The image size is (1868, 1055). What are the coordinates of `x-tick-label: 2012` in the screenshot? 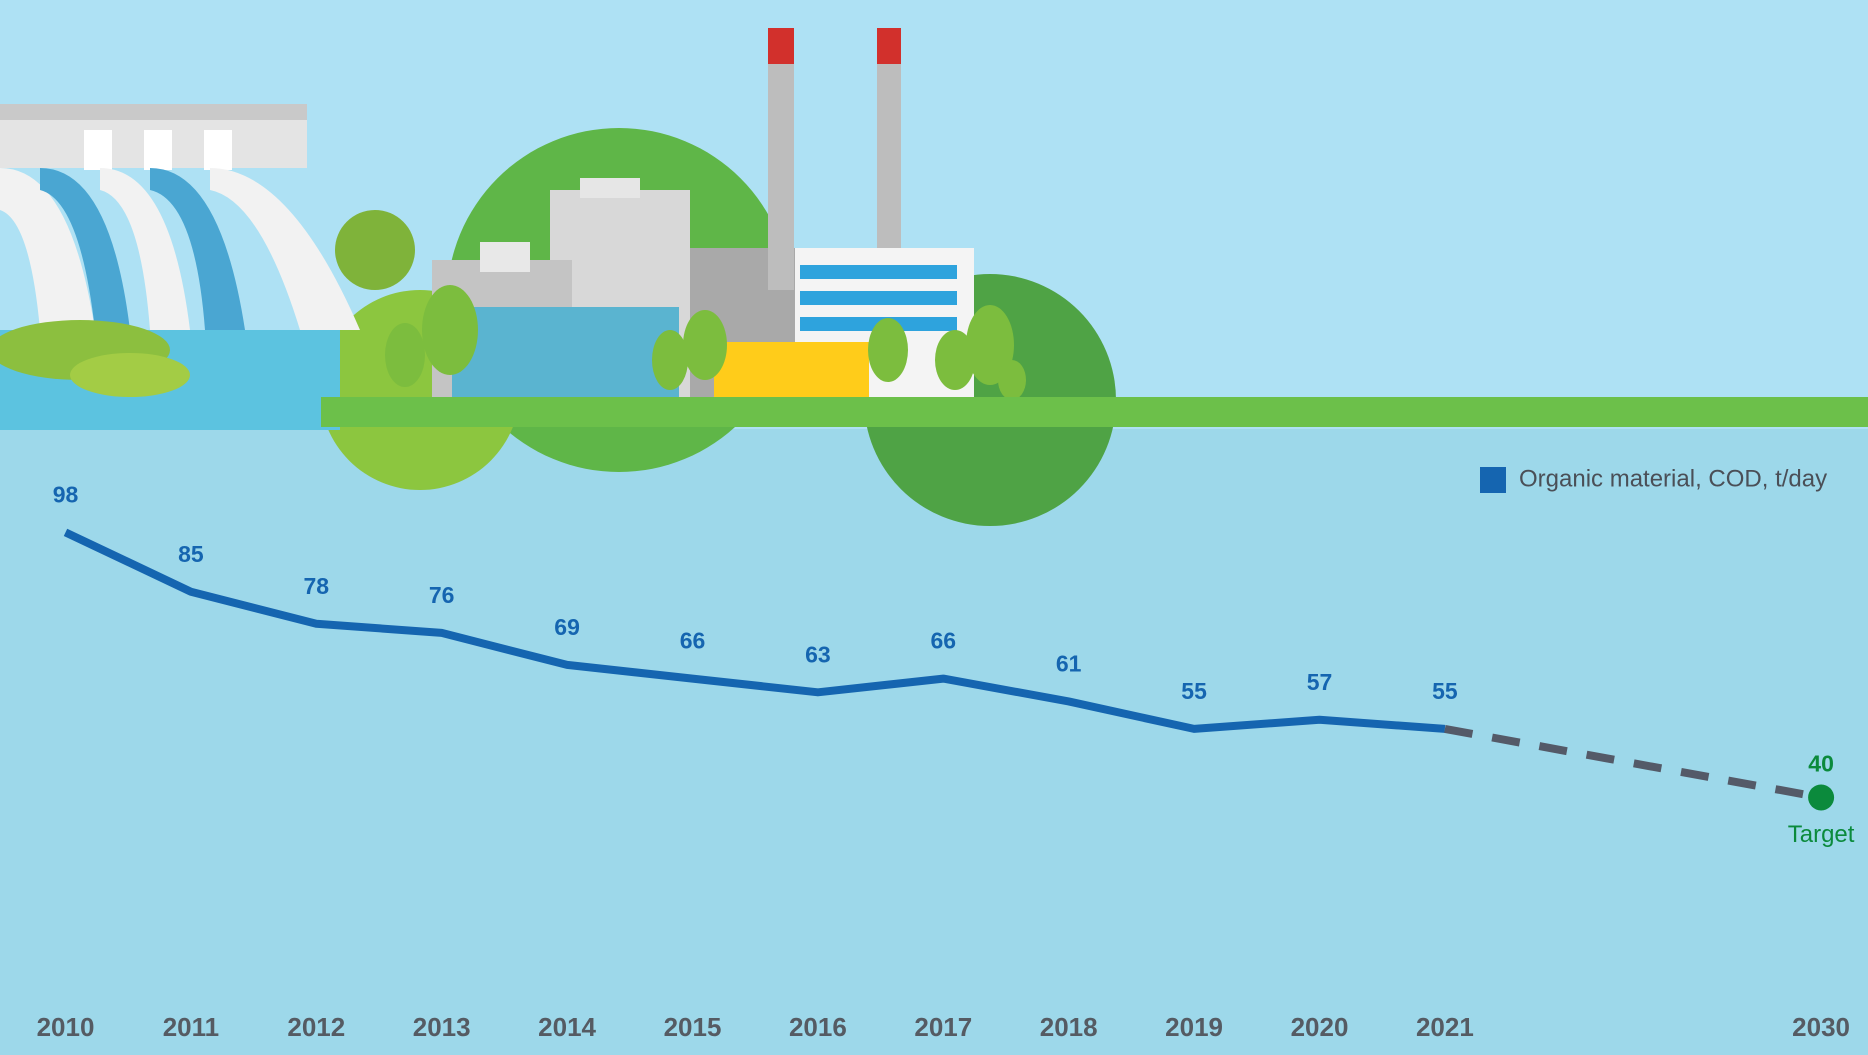 It's located at (316, 1027).